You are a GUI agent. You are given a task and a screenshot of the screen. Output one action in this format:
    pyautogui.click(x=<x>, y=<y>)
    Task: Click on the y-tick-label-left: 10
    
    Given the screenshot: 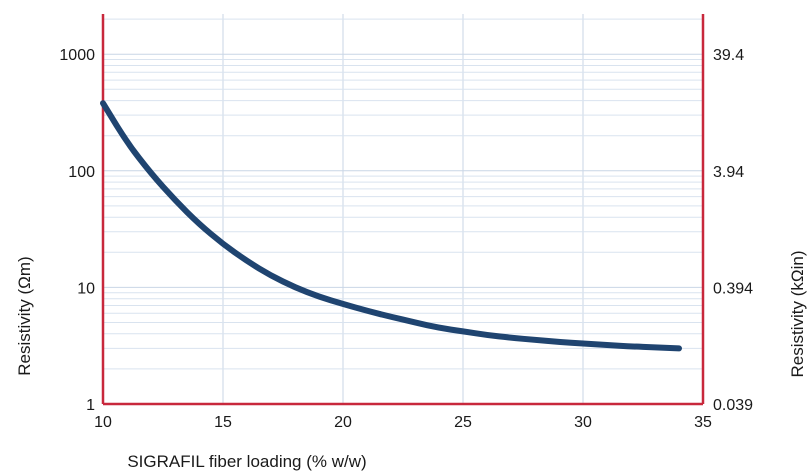 What is the action you would take?
    pyautogui.click(x=86, y=288)
    